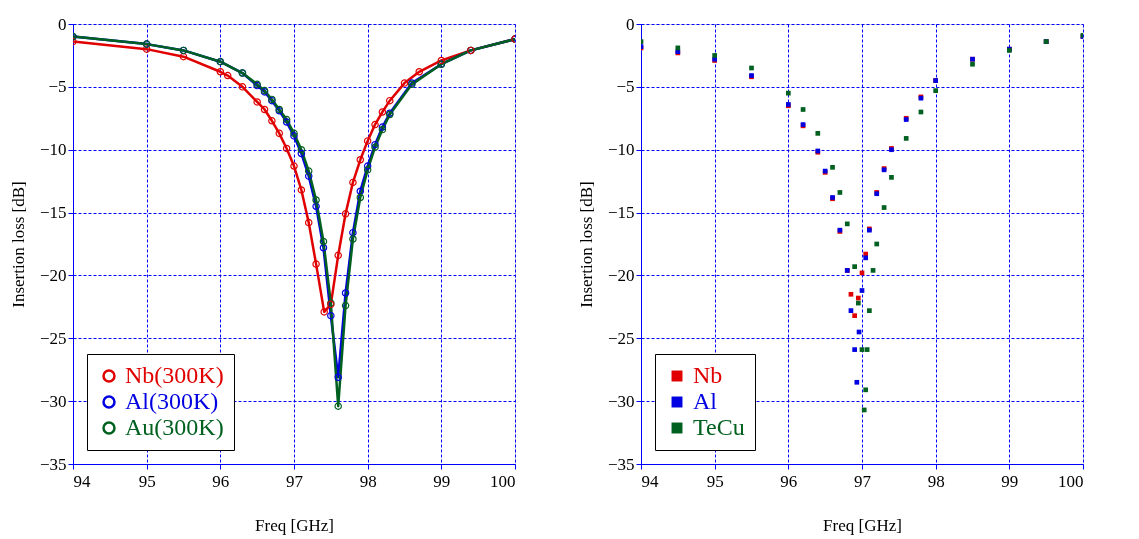 The image size is (1139, 539). Describe the element at coordinates (174, 427) in the screenshot. I see `legend-label: Au(300K)` at that location.